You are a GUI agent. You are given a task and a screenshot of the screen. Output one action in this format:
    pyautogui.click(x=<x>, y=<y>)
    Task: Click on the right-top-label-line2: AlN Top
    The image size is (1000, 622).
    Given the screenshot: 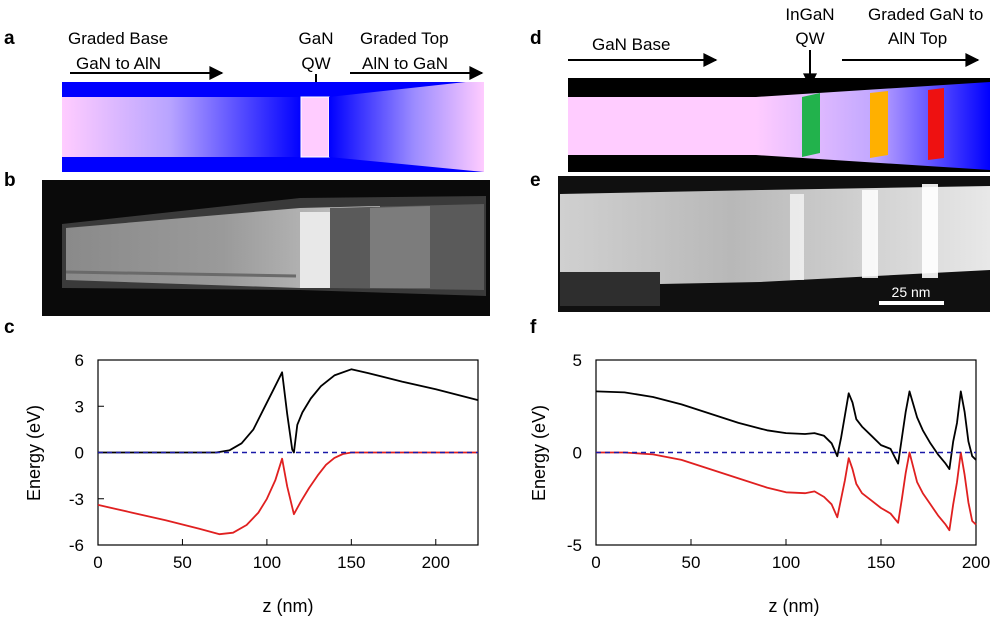 What is the action you would take?
    pyautogui.click(x=917, y=38)
    